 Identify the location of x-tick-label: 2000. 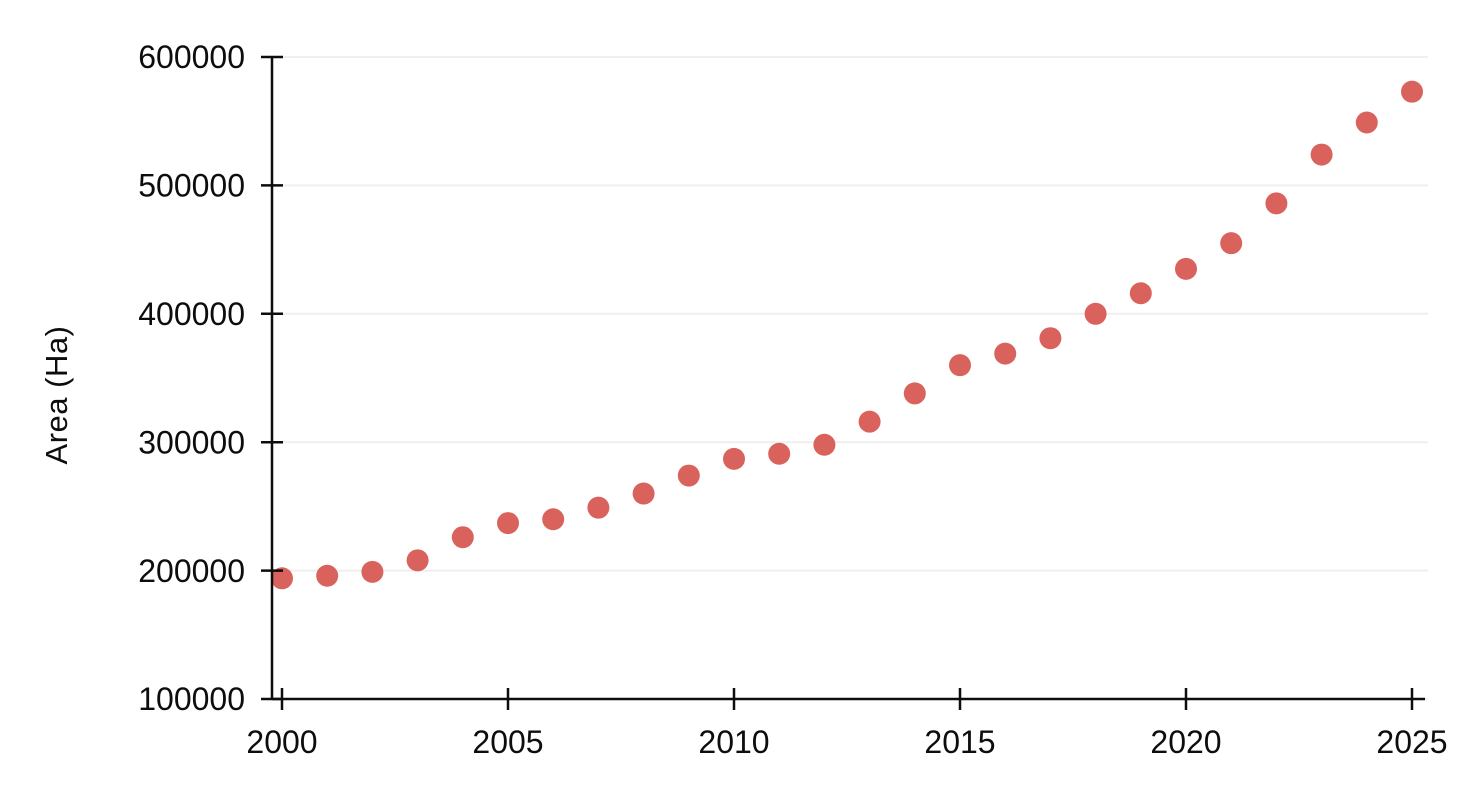
(281, 742).